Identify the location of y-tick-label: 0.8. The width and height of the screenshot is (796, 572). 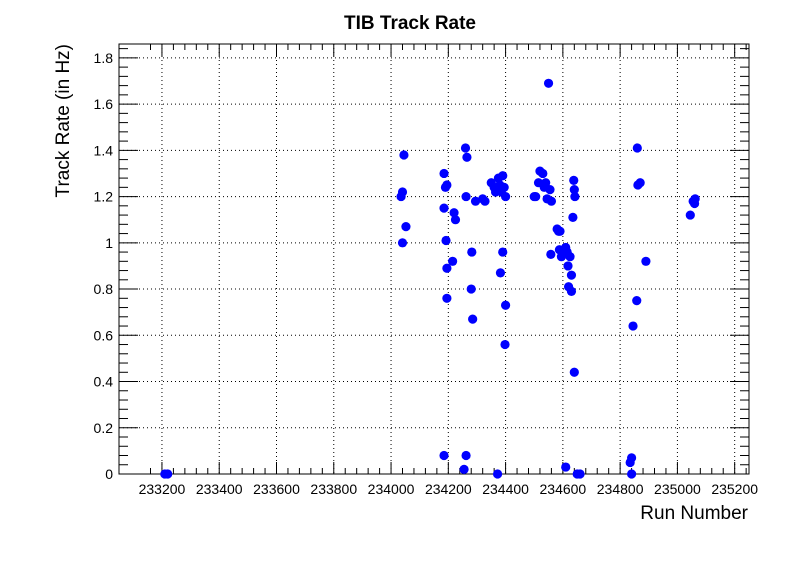
(104, 289).